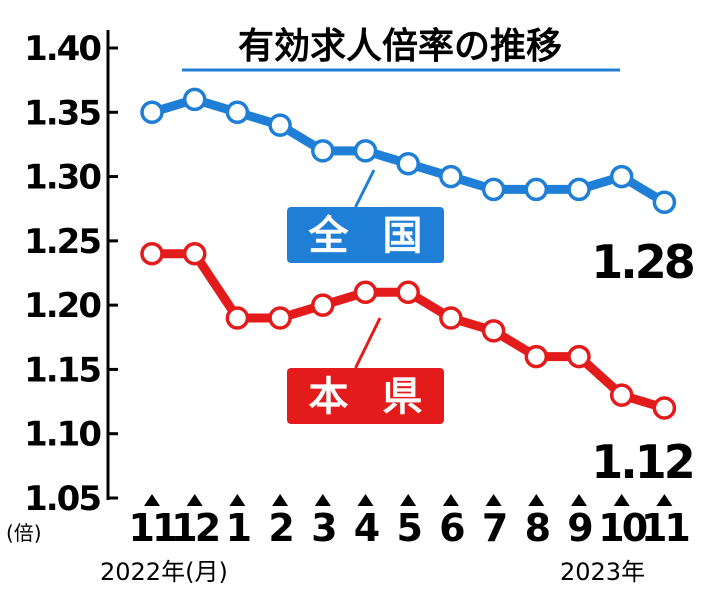 Image resolution: width=706 pixels, height=600 pixels. What do you see at coordinates (62, 306) in the screenshot?
I see `y-tick-label: 1.20` at bounding box center [62, 306].